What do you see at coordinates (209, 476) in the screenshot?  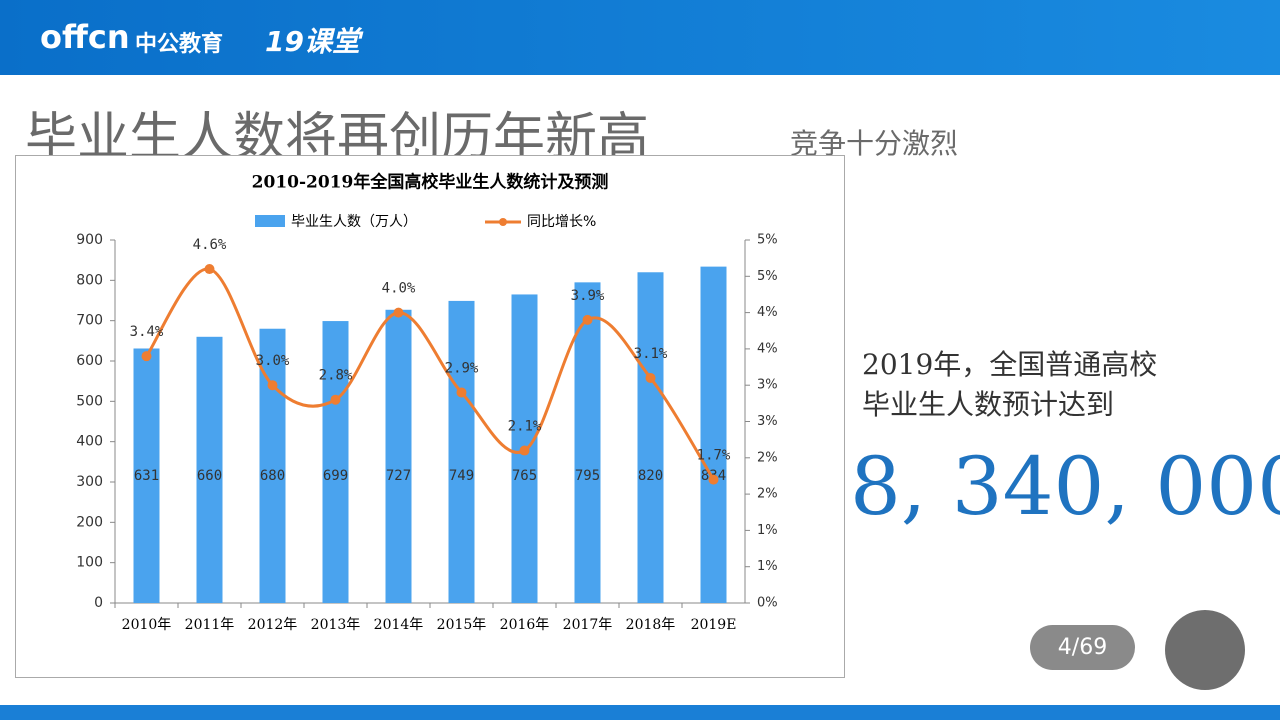 I see `bar-value-label: 660` at bounding box center [209, 476].